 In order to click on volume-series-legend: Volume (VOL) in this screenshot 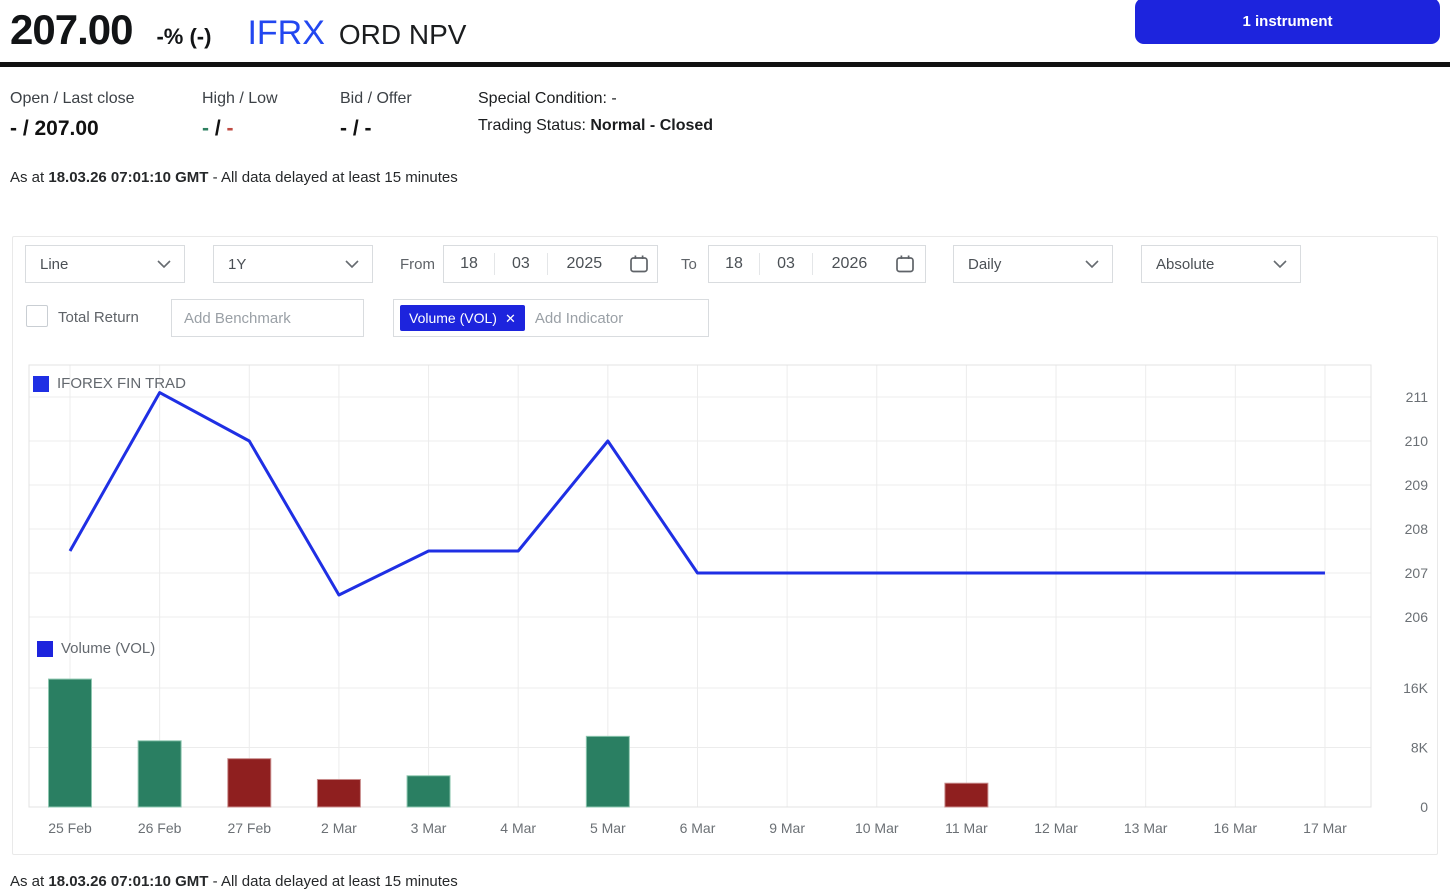, I will do `click(96, 648)`.